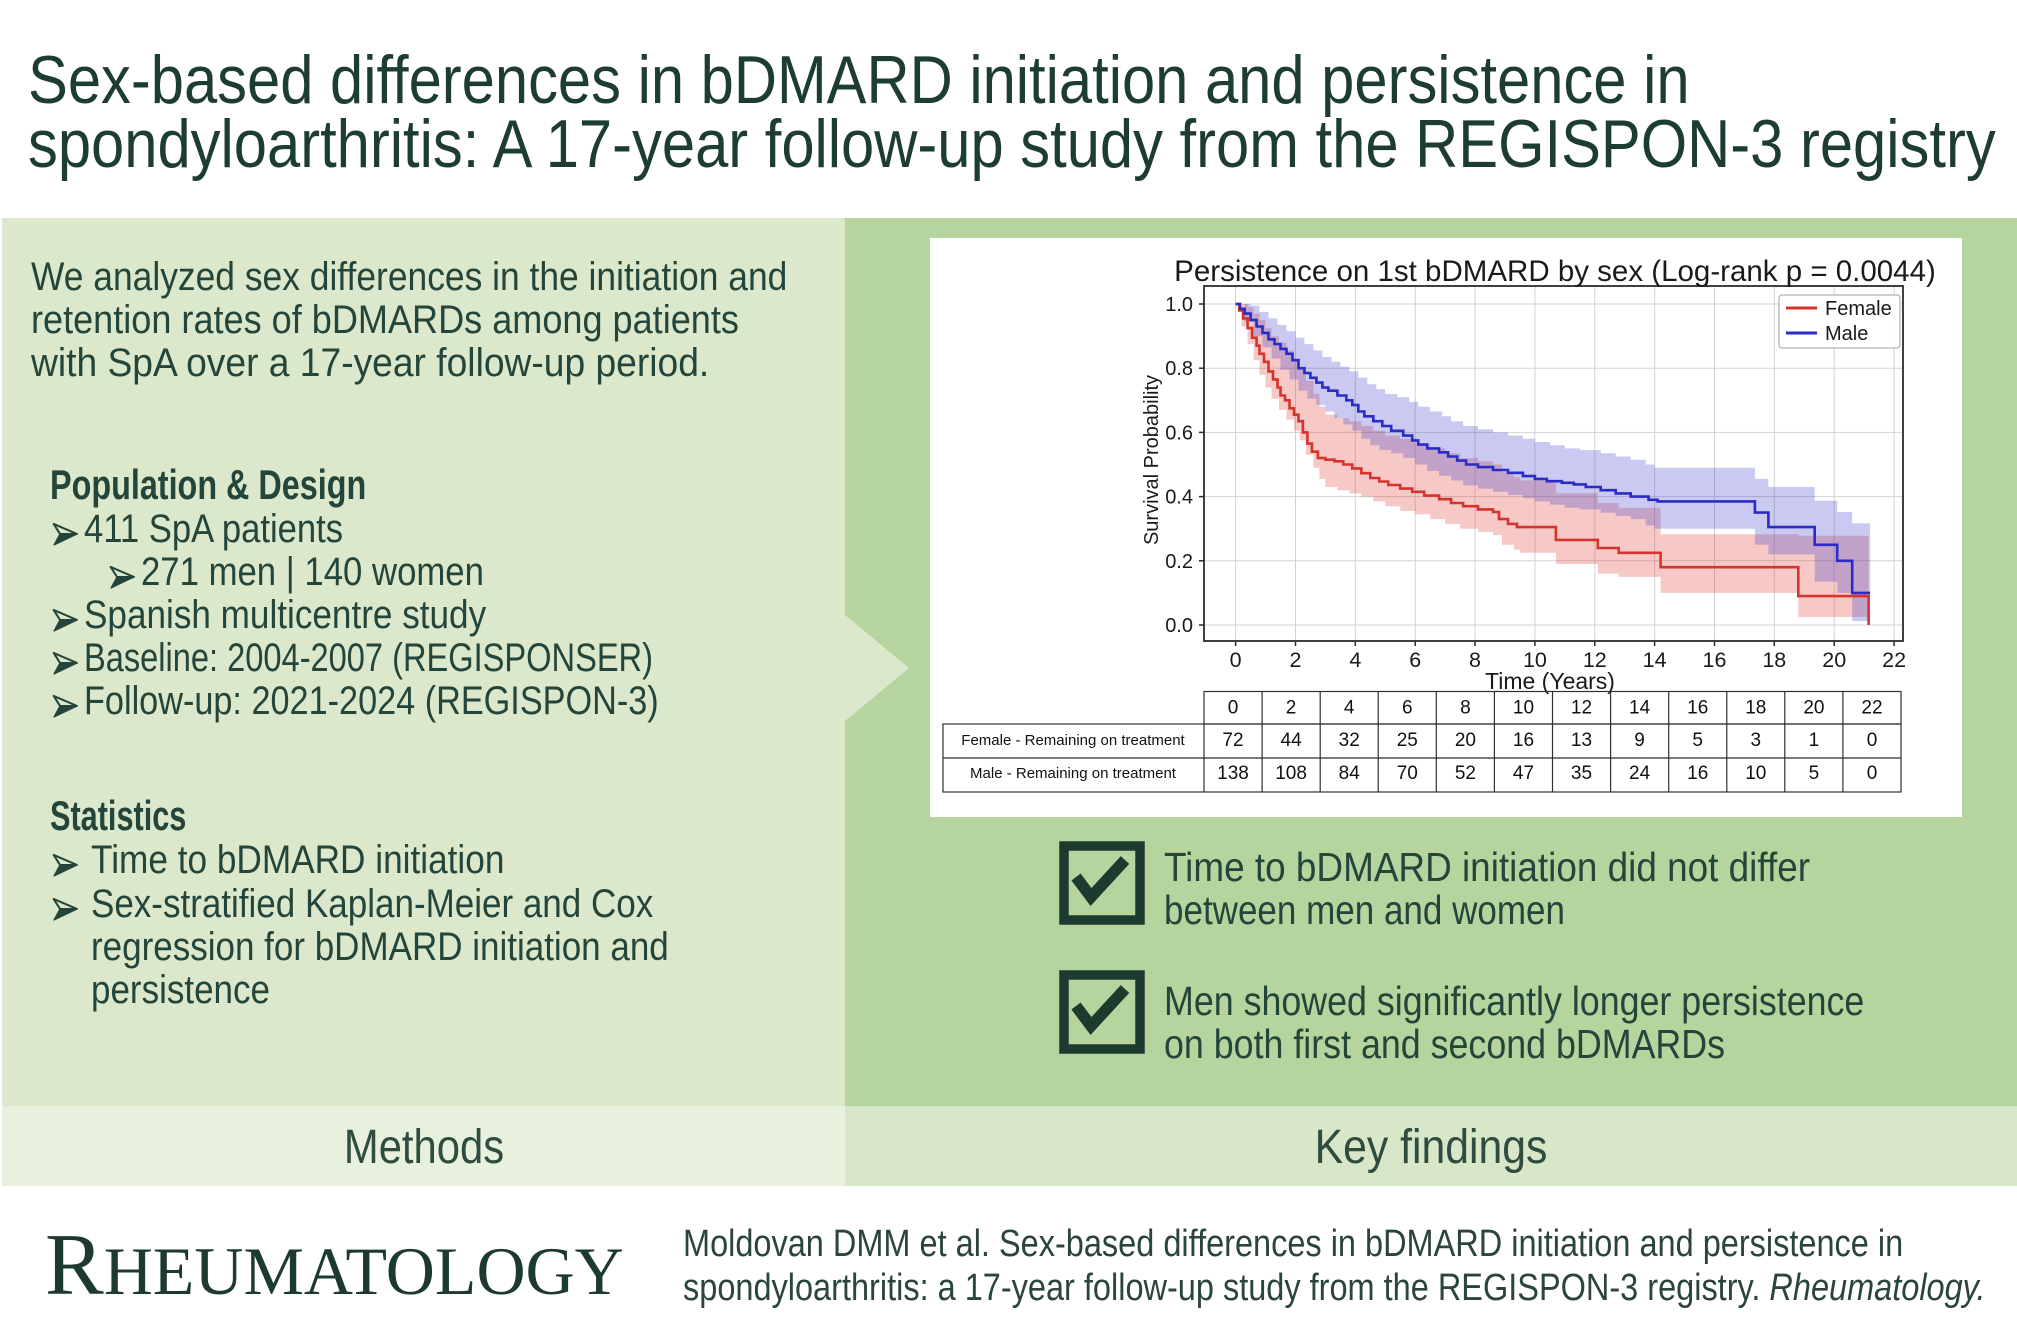 The image size is (2017, 1339). Describe the element at coordinates (1232, 740) in the screenshot. I see `svg-text: 72` at that location.